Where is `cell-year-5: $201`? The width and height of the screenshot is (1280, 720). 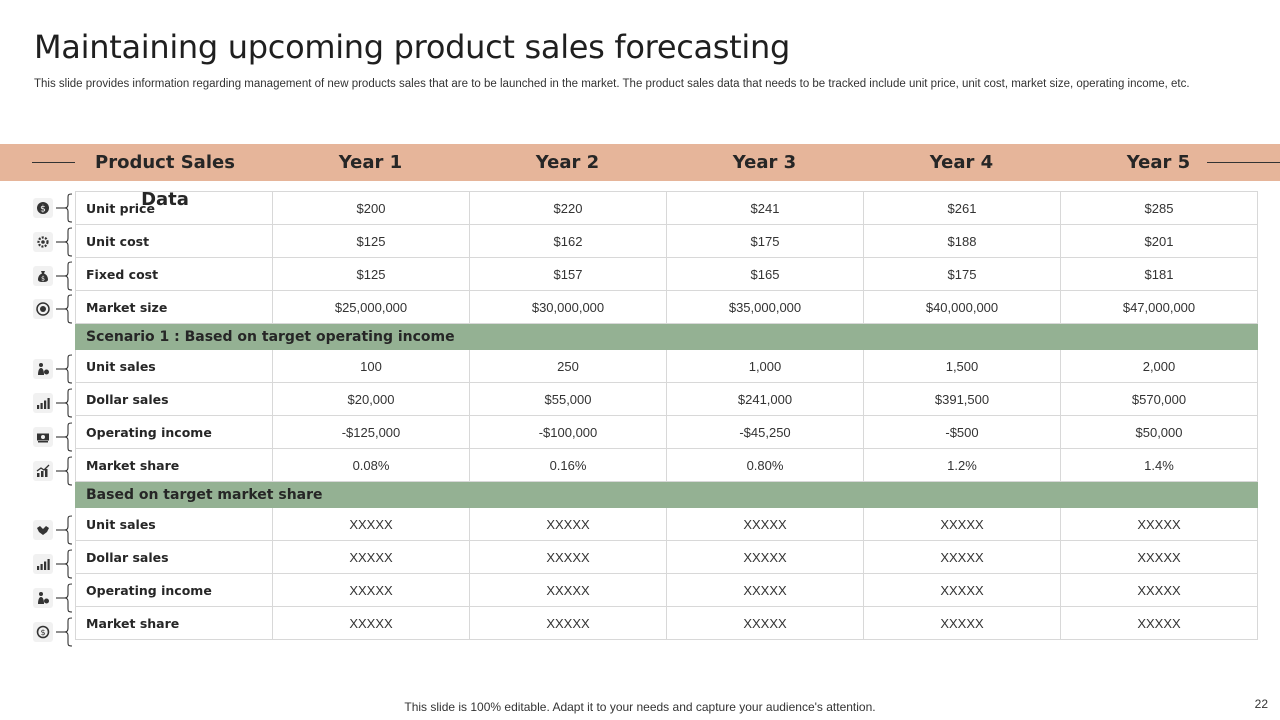
cell-year-5: $201 is located at coordinates (1159, 241).